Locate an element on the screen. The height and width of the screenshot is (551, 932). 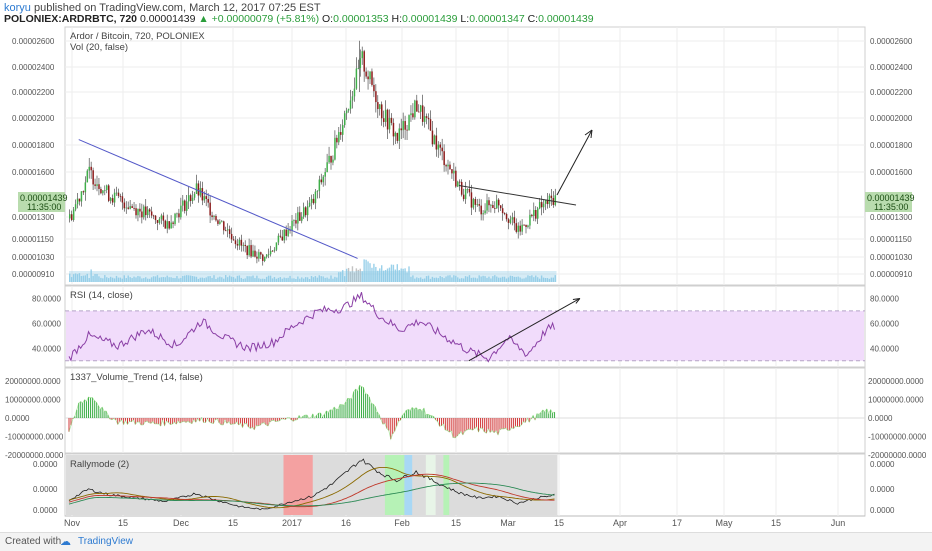
rsi-arrowhead is located at coordinates (576, 300).